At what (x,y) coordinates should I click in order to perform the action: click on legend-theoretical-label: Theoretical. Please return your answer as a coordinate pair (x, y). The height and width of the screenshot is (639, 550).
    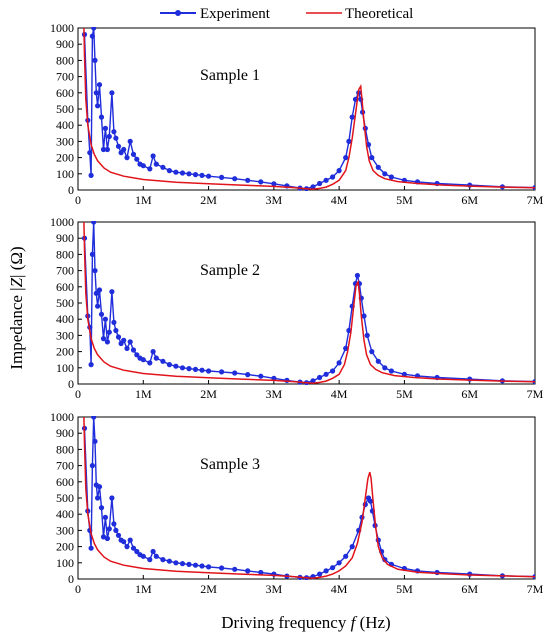
    Looking at the image, I should click on (379, 14).